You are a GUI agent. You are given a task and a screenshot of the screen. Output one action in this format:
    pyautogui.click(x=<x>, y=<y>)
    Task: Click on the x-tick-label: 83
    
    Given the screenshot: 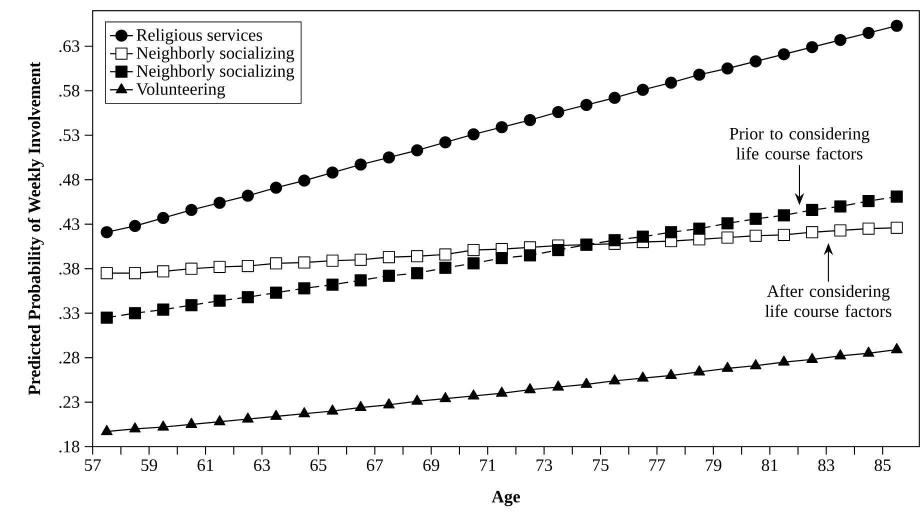 What is the action you would take?
    pyautogui.click(x=826, y=465)
    